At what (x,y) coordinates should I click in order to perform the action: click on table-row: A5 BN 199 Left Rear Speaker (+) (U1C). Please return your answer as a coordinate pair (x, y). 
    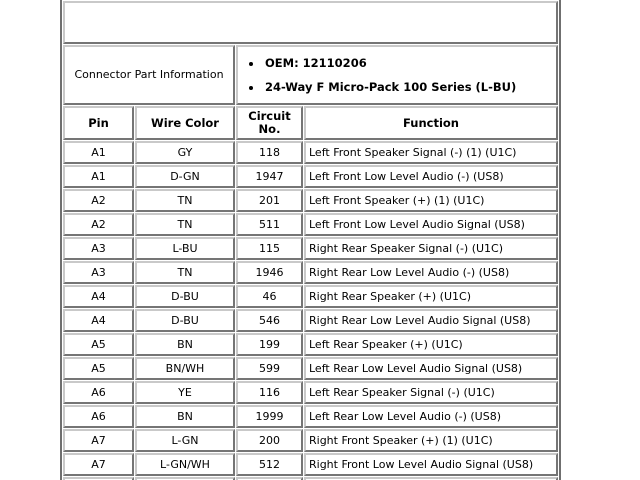
    Looking at the image, I should click on (310, 345).